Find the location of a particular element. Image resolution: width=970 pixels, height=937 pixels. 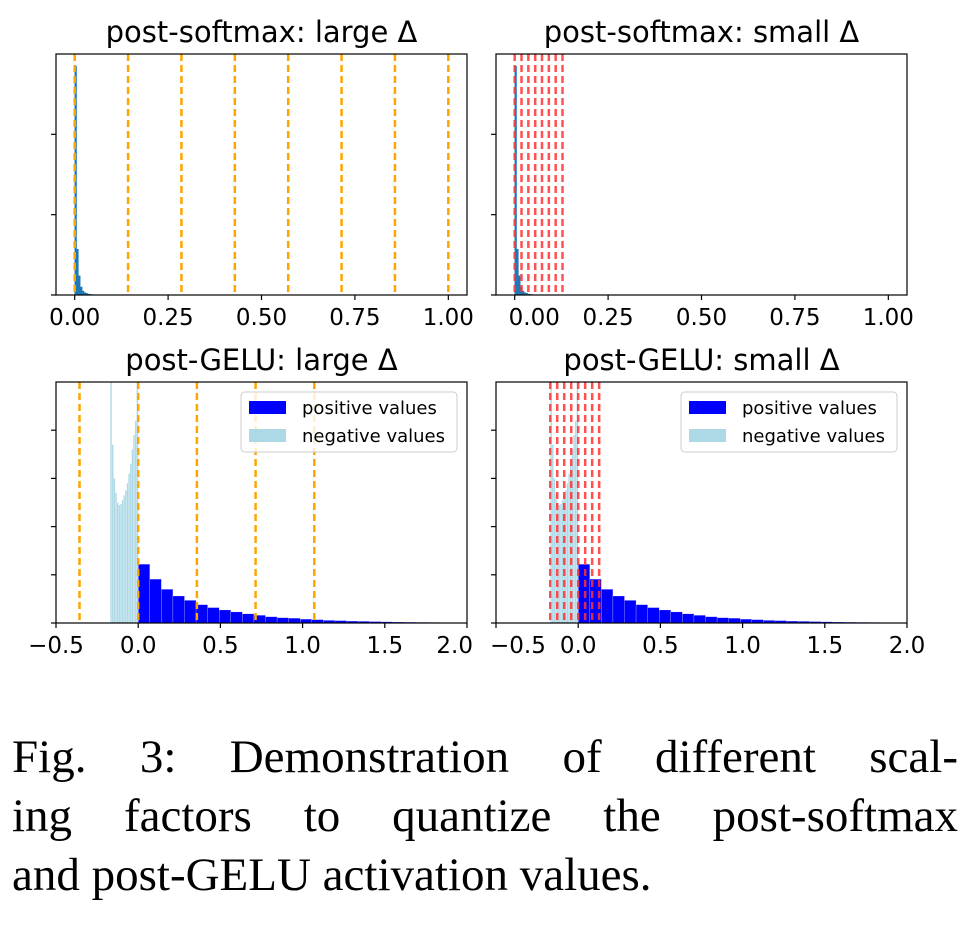

caption-line-1: Fig. 3: Demonstration of different scal- is located at coordinates (485, 757).